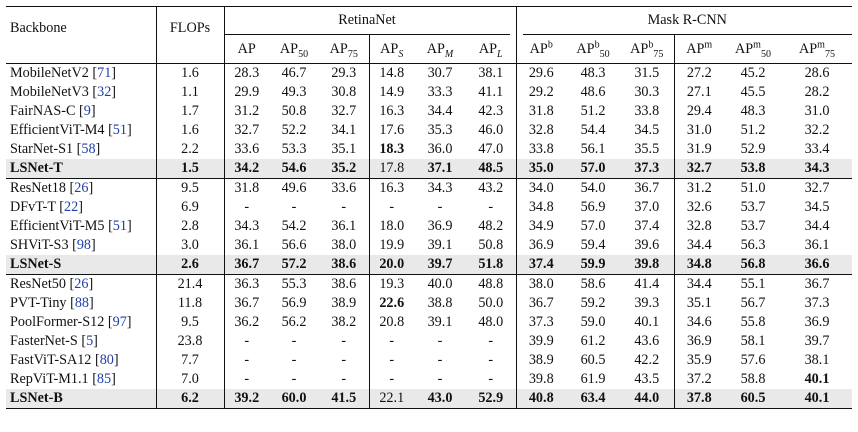 The height and width of the screenshot is (432, 858). I want to click on citation-link: [32], so click(102, 92).